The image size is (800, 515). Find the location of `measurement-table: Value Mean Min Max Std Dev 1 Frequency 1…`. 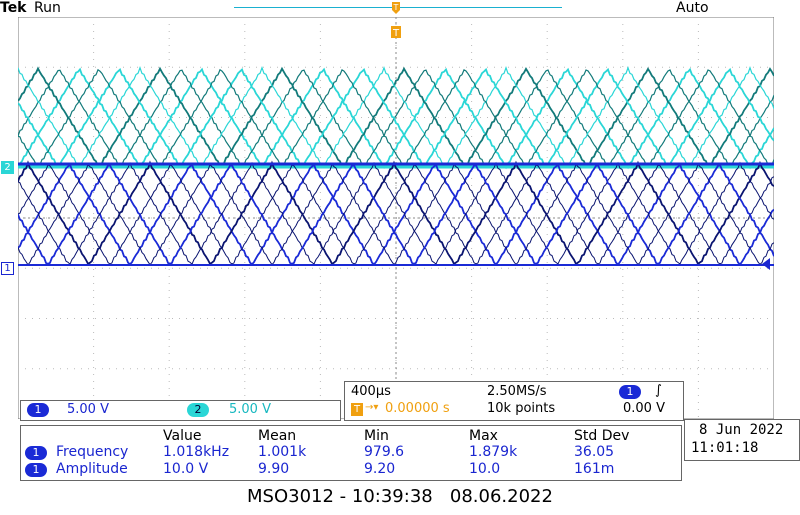

measurement-table: Value Mean Min Max Std Dev 1 Frequency 1… is located at coordinates (351, 453).